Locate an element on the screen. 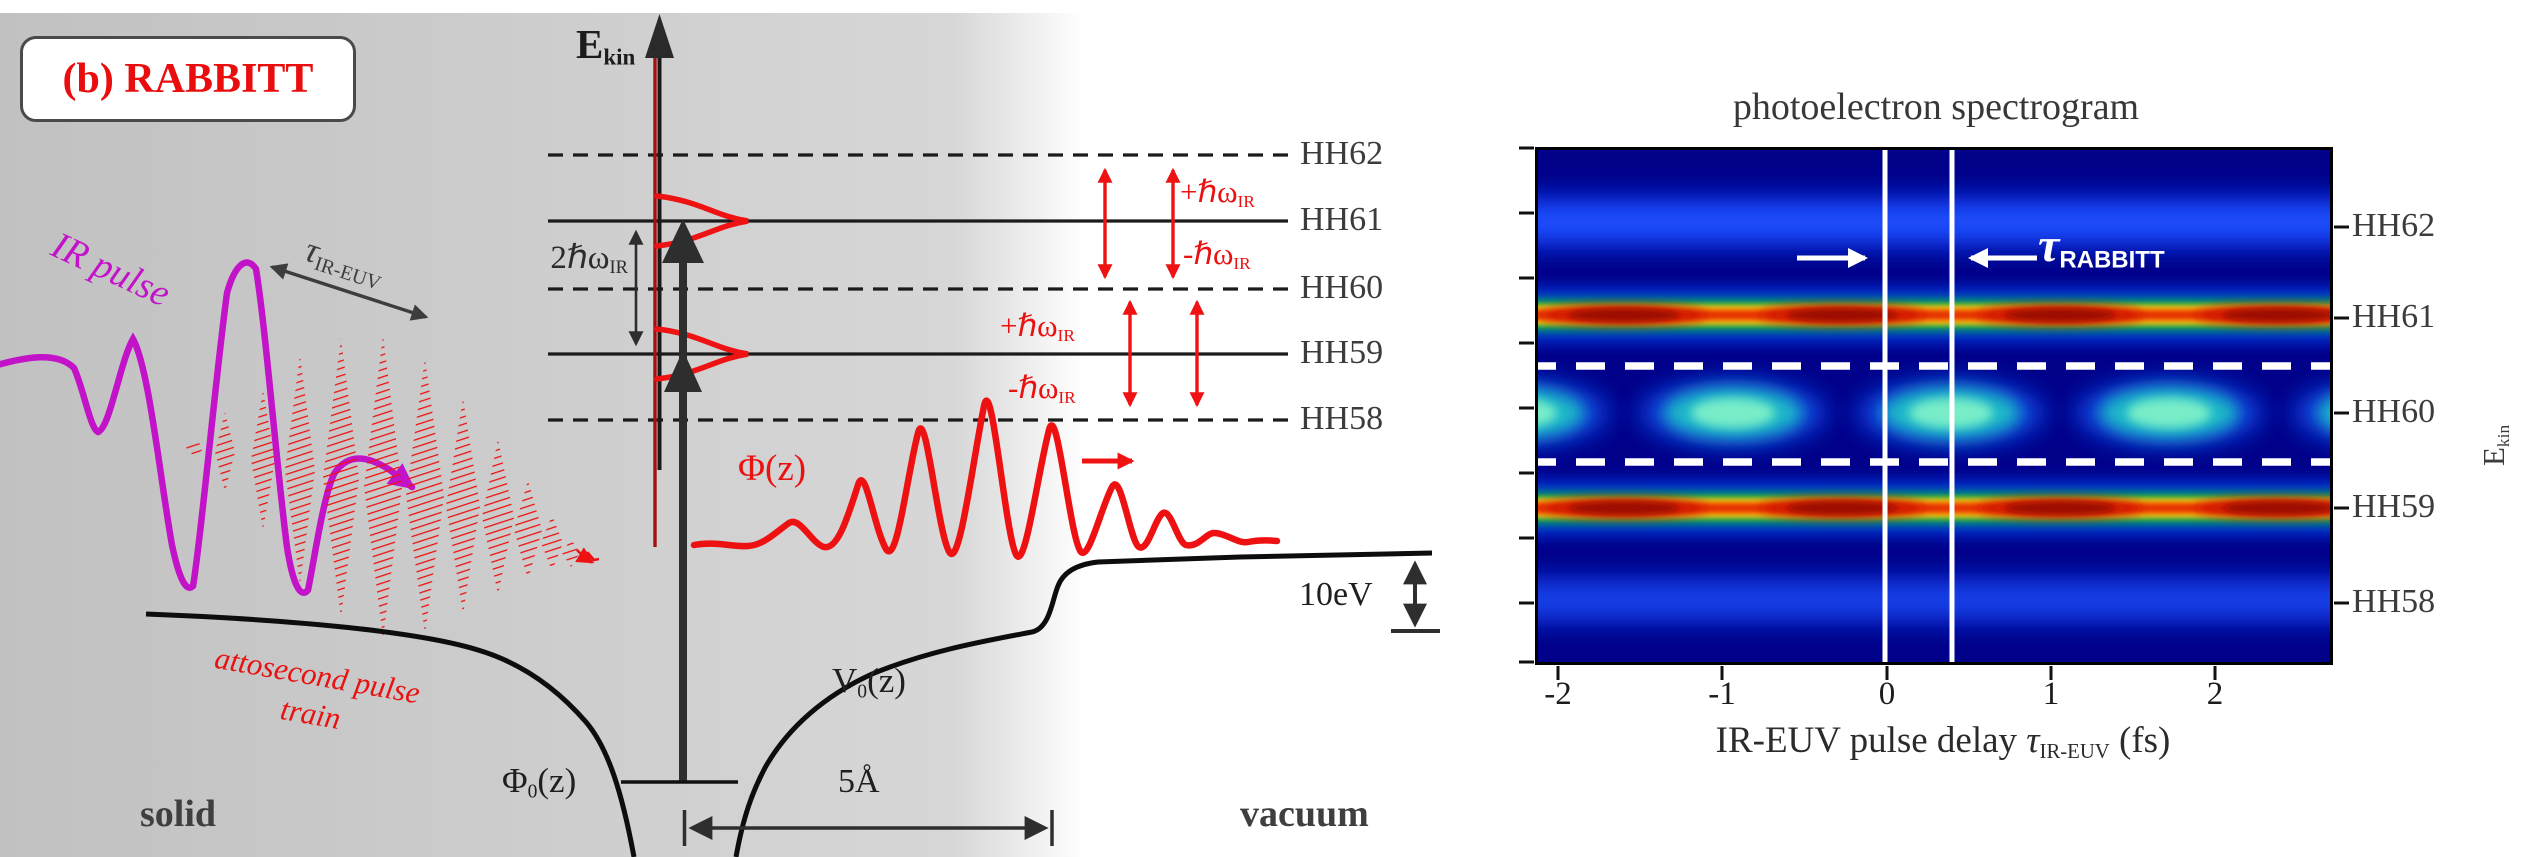 Image resolution: width=2543 pixels, height=857 pixels. ekin-axis is located at coordinates (659, 280).